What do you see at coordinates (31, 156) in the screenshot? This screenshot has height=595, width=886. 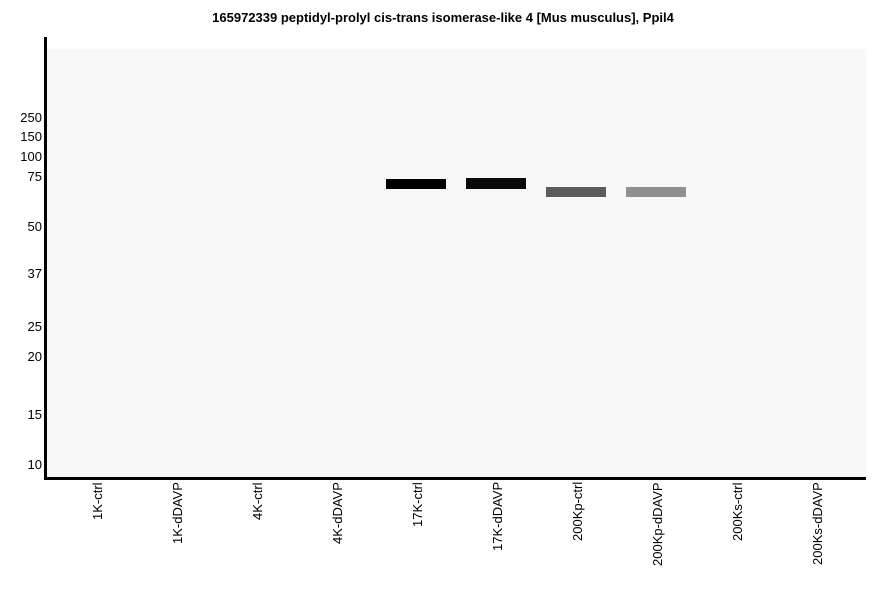 I see `y-tick-label: 100` at bounding box center [31, 156].